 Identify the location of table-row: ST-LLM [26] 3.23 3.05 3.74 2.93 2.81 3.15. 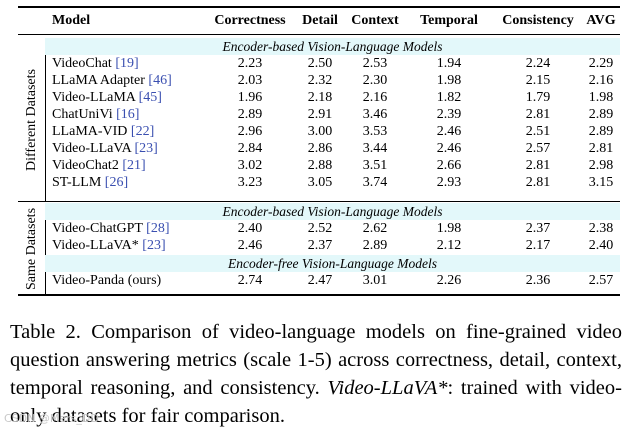
(332, 183).